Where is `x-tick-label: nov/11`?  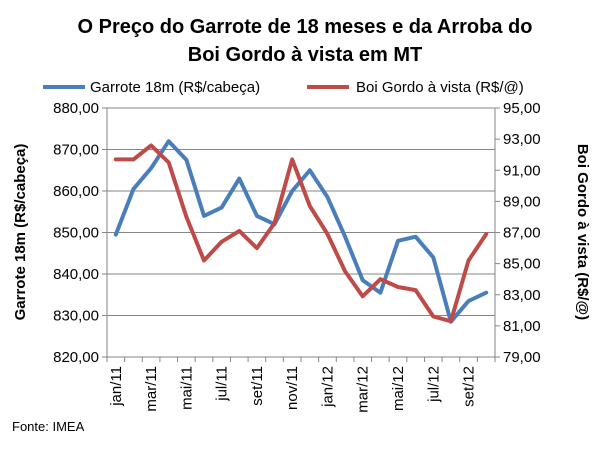 x-tick-label: nov/11 is located at coordinates (292, 388).